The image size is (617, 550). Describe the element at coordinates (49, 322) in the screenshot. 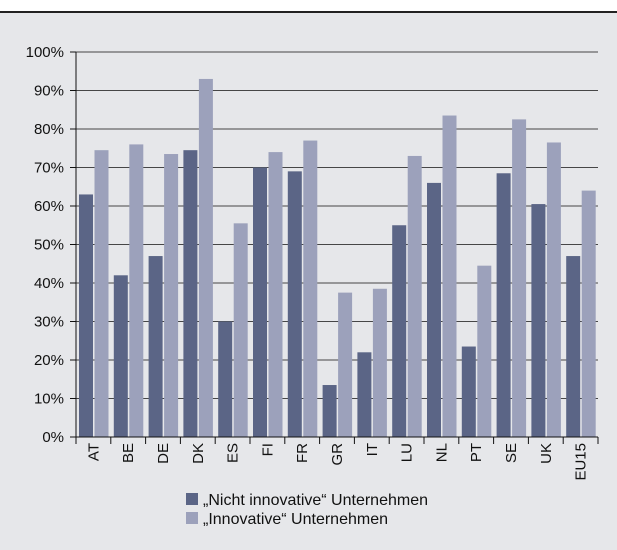

I see `y-tick-label: 30%` at that location.